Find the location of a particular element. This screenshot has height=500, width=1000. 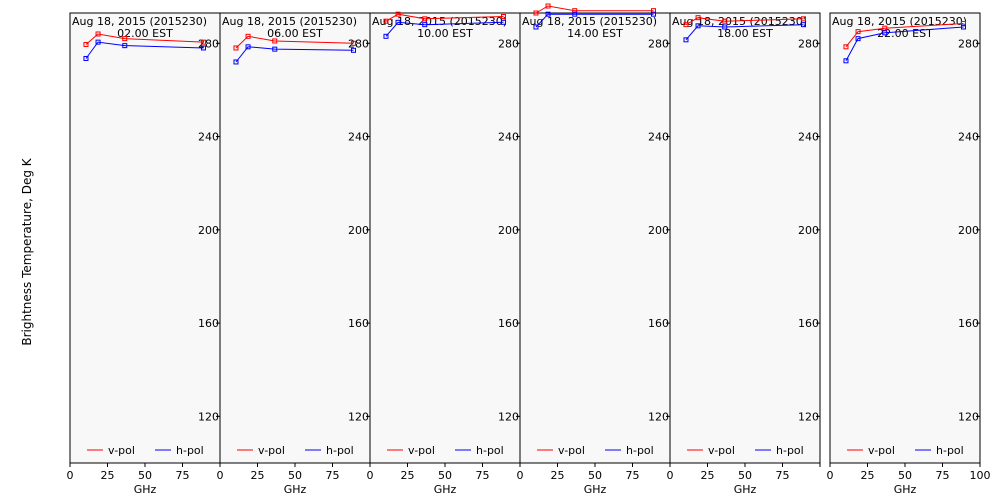

panel-time: 10.00 EST is located at coordinates (445, 33).